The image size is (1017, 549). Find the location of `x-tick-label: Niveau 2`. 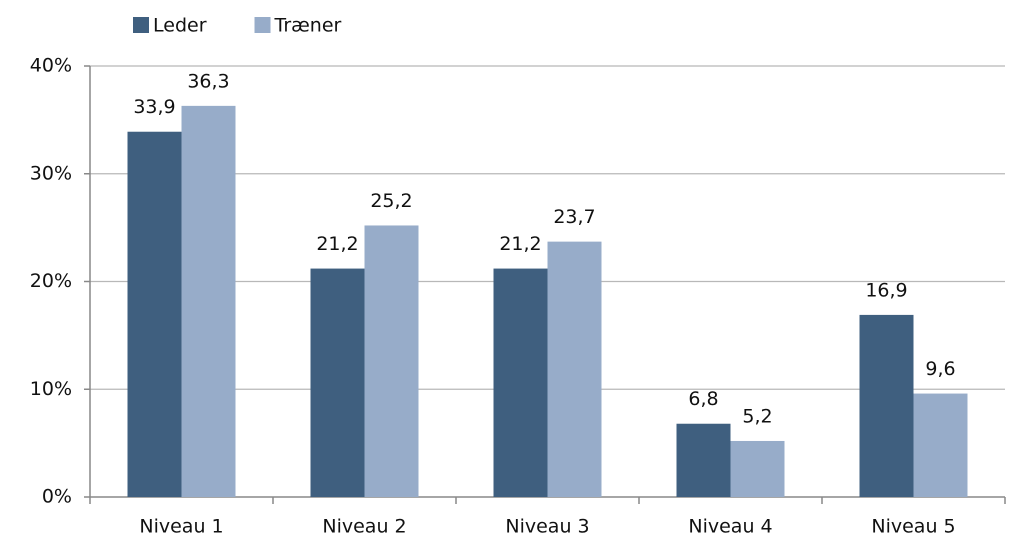

x-tick-label: Niveau 2 is located at coordinates (364, 527).